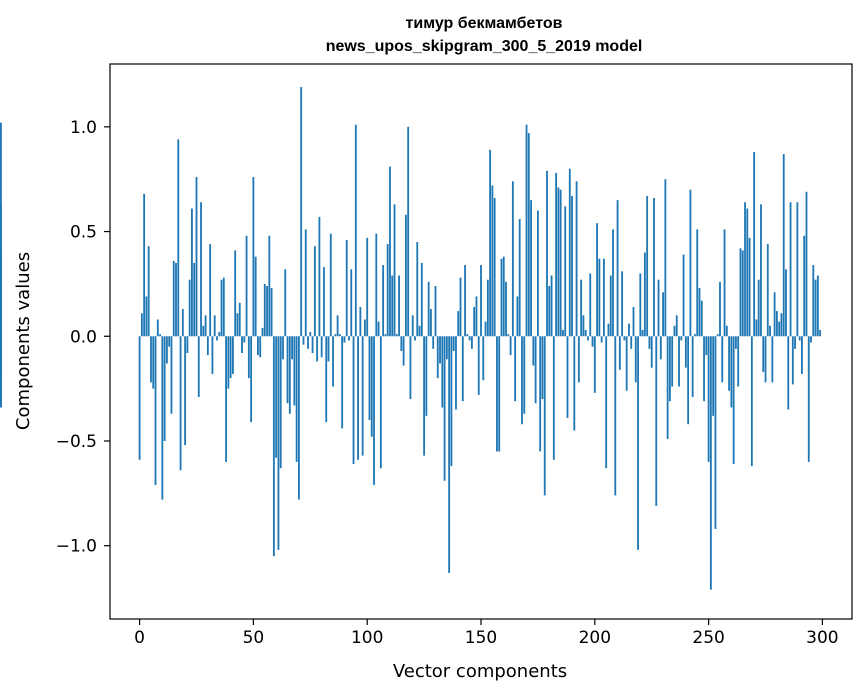  Describe the element at coordinates (484, 23) in the screenshot. I see `chart-title: тимур бекмамбетов` at that location.